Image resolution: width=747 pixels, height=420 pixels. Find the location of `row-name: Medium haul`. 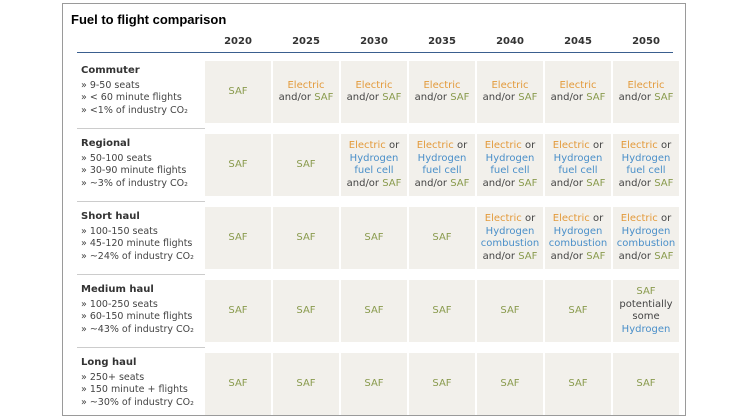

row-name: Medium haul is located at coordinates (117, 289).